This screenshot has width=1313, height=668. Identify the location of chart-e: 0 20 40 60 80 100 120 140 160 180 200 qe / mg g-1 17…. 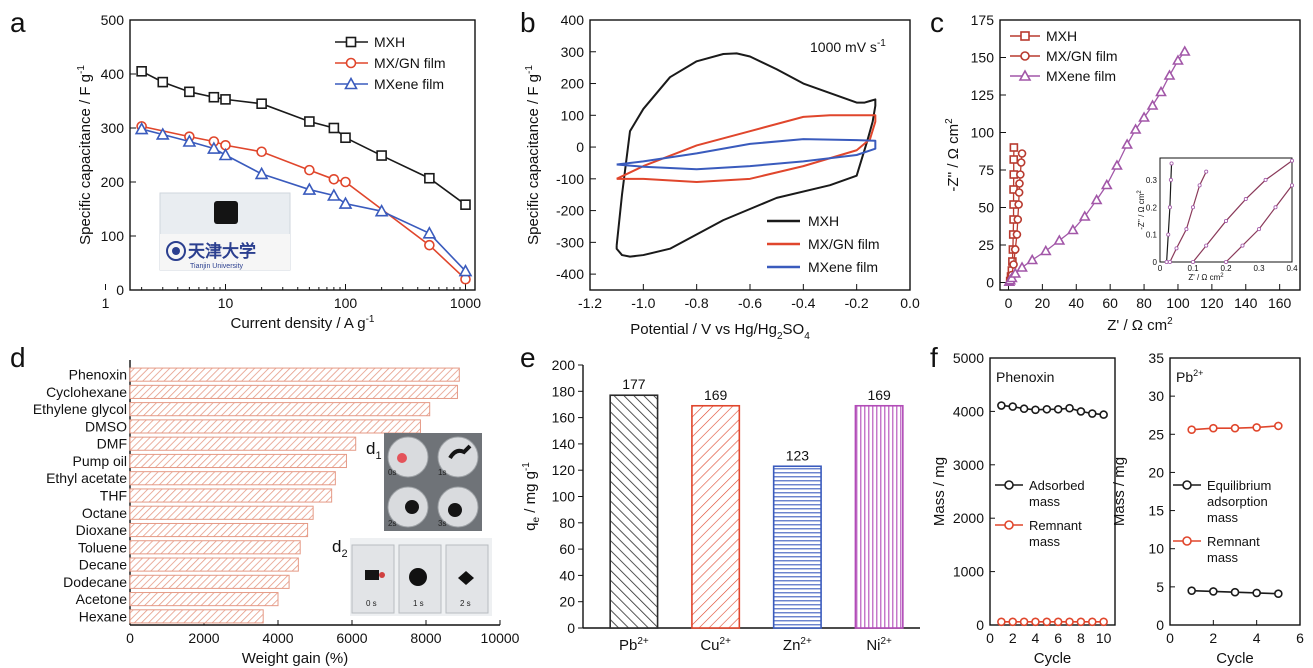
(720, 505).